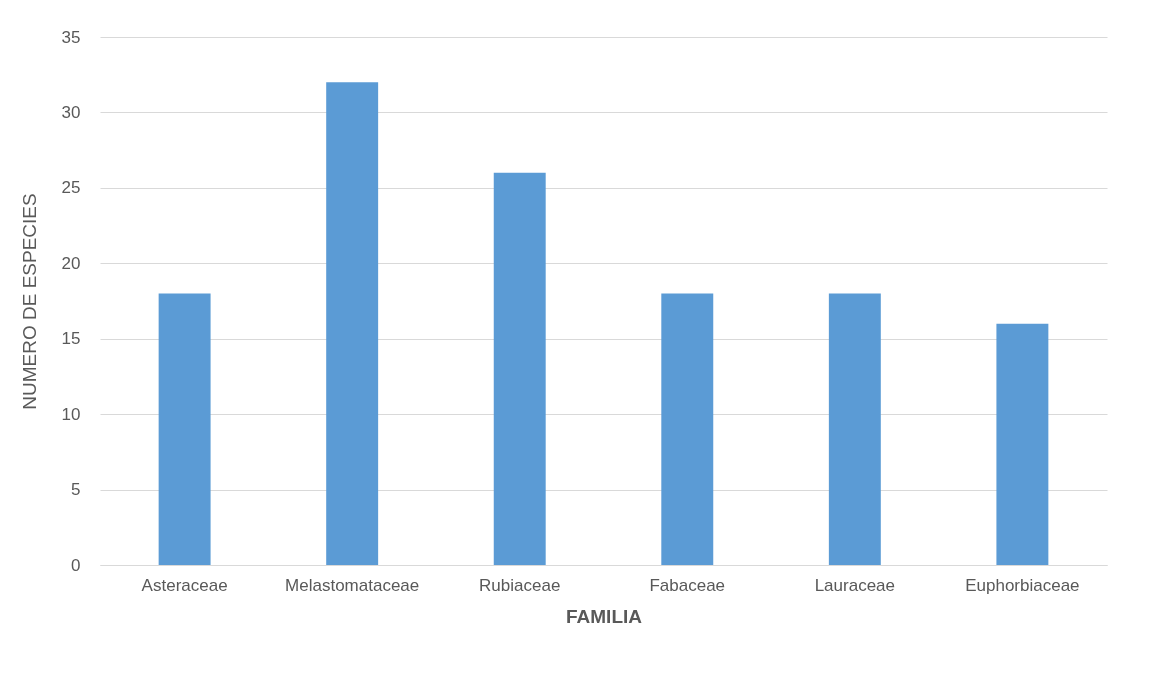  What do you see at coordinates (76, 490) in the screenshot?
I see `y-tick-label: 5` at bounding box center [76, 490].